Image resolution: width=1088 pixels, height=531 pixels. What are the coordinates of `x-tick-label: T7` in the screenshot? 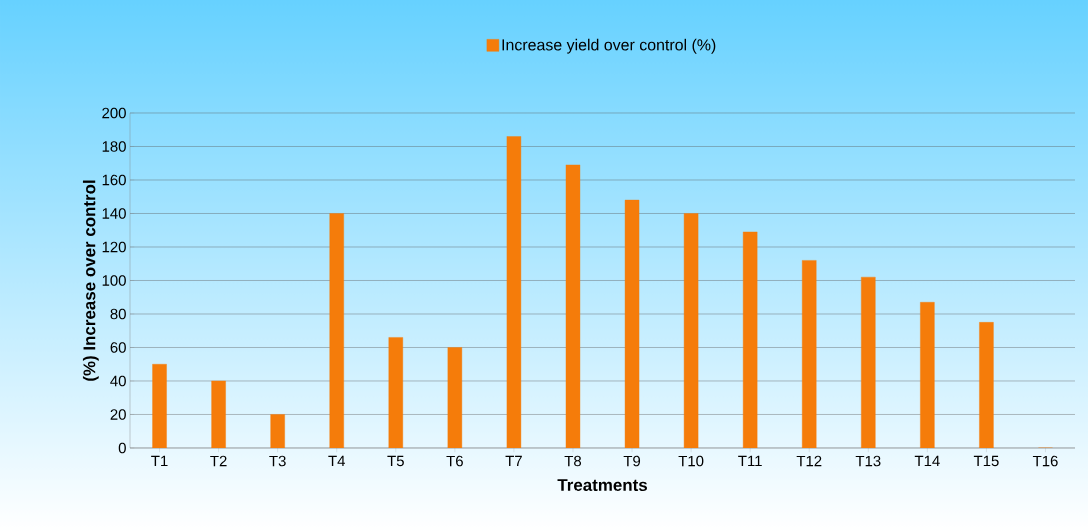 It's located at (513, 461).